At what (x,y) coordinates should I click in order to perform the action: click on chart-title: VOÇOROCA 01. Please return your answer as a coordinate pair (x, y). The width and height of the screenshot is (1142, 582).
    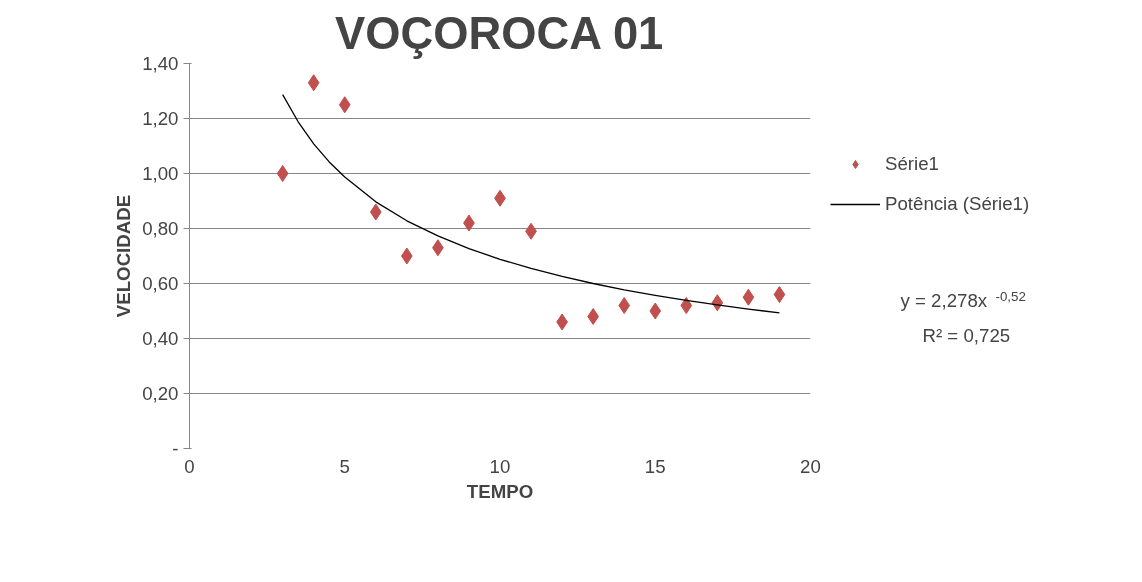
    Looking at the image, I should click on (499, 33).